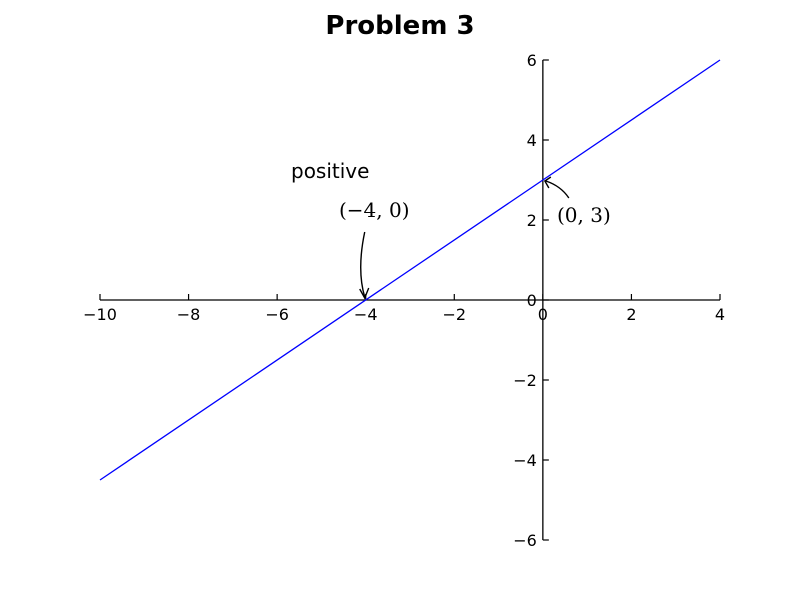 This screenshot has width=800, height=600. Describe the element at coordinates (189, 314) in the screenshot. I see `x-tick-label: −8` at that location.